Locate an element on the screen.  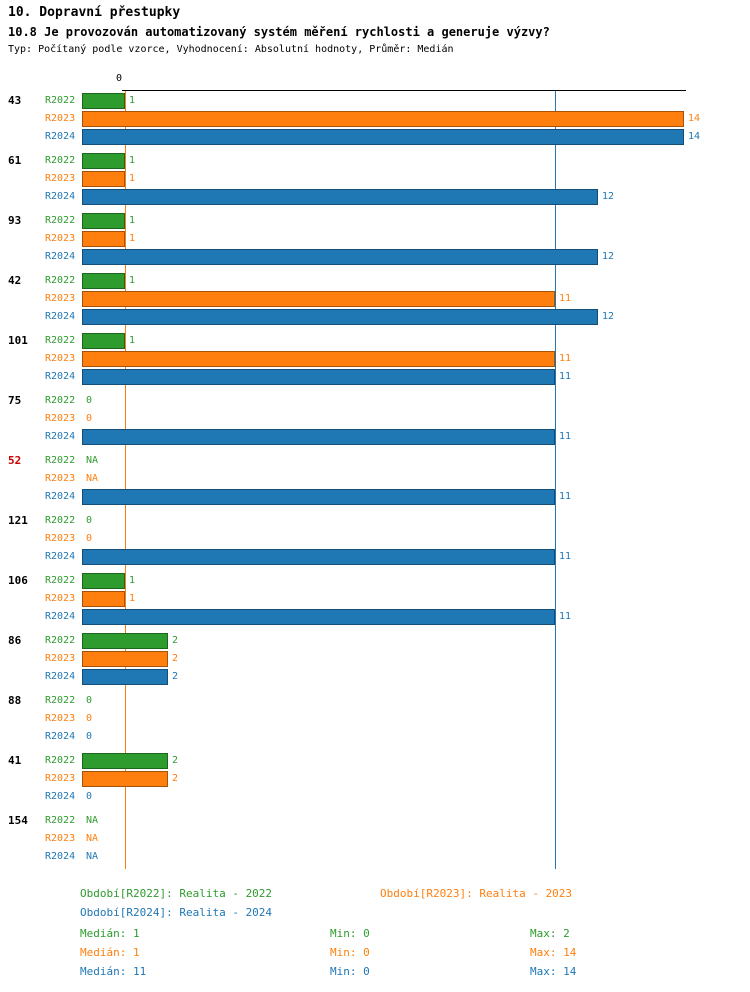
series-label-R2023-121: R2023 is located at coordinates (60, 538).